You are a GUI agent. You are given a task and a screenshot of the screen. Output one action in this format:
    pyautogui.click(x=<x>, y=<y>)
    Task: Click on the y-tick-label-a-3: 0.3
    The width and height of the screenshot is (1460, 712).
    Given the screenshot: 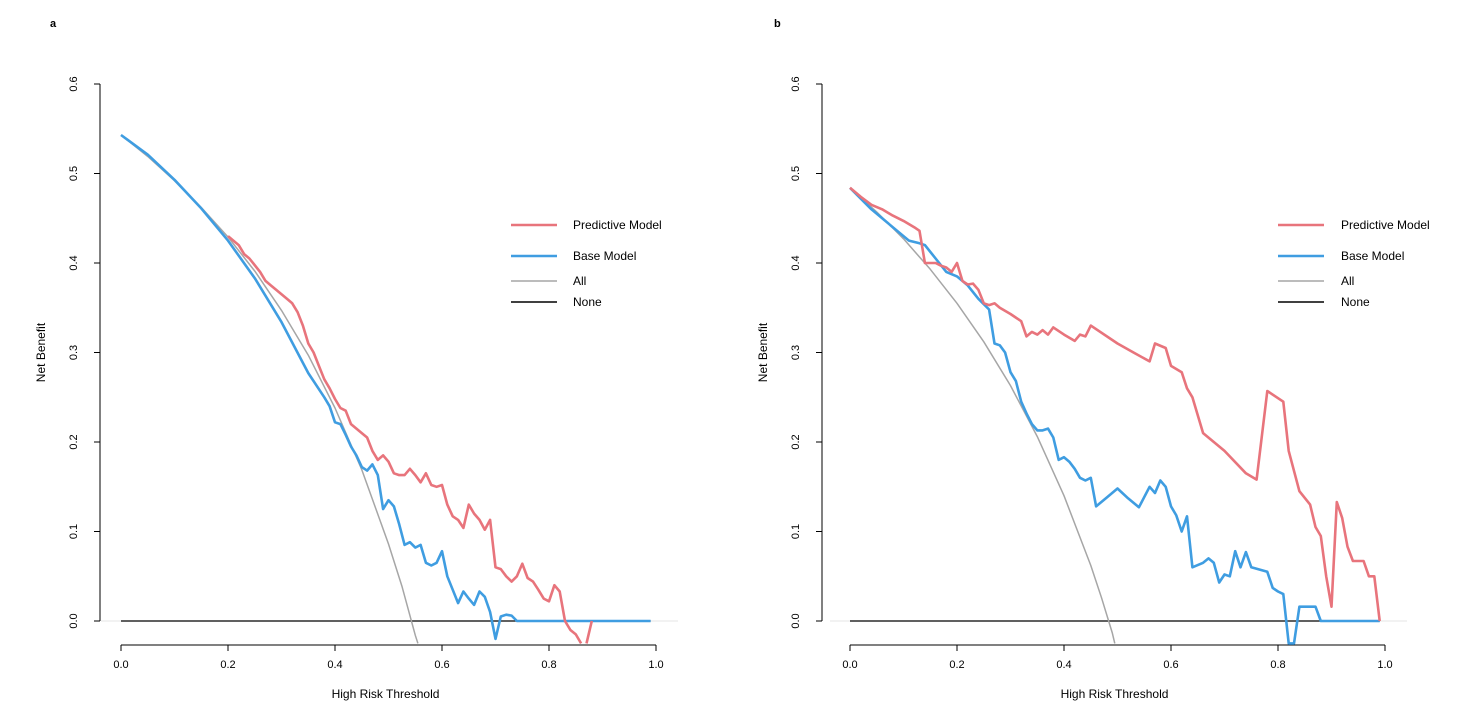 What is the action you would take?
    pyautogui.click(x=74, y=352)
    